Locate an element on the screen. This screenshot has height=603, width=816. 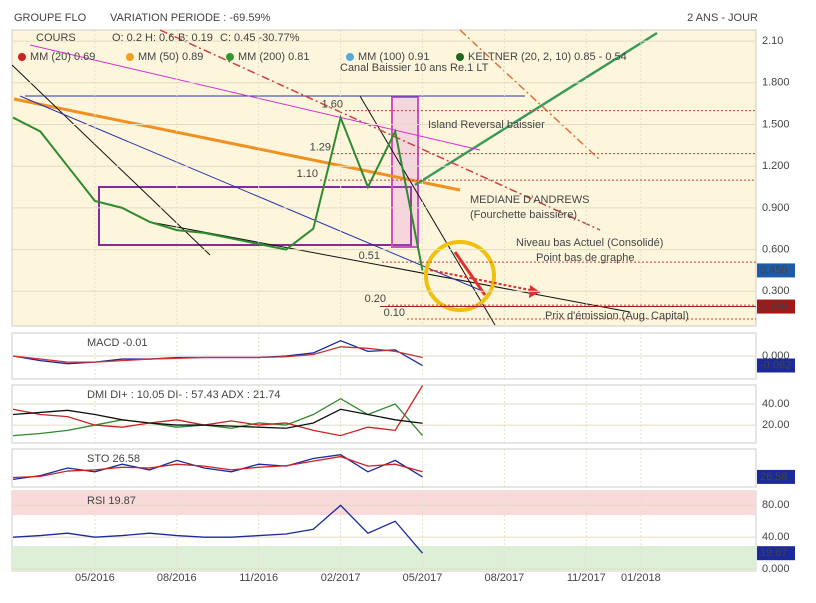
y-tick-label: 0.000 is located at coordinates (776, 569).